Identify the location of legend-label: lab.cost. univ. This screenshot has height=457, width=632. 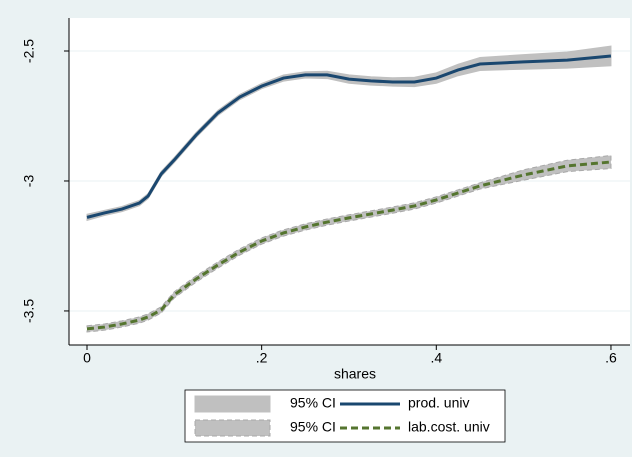
(449, 427).